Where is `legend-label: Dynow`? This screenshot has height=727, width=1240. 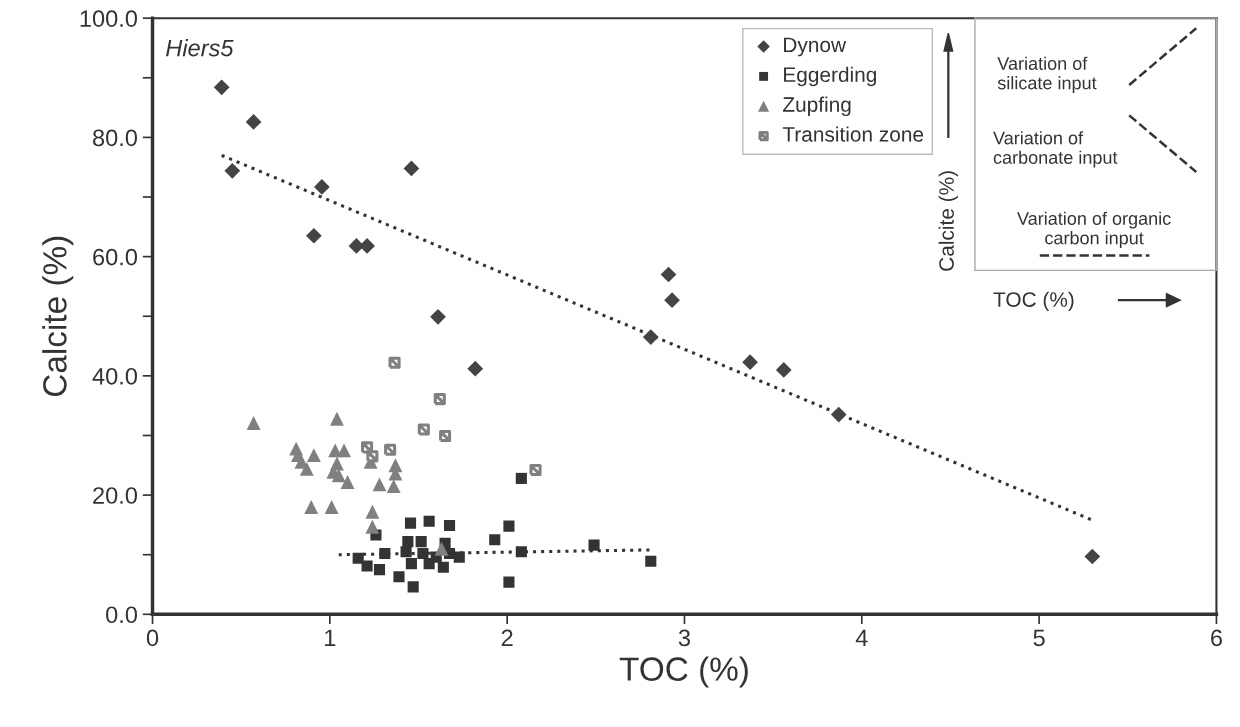 legend-label: Dynow is located at coordinates (815, 47).